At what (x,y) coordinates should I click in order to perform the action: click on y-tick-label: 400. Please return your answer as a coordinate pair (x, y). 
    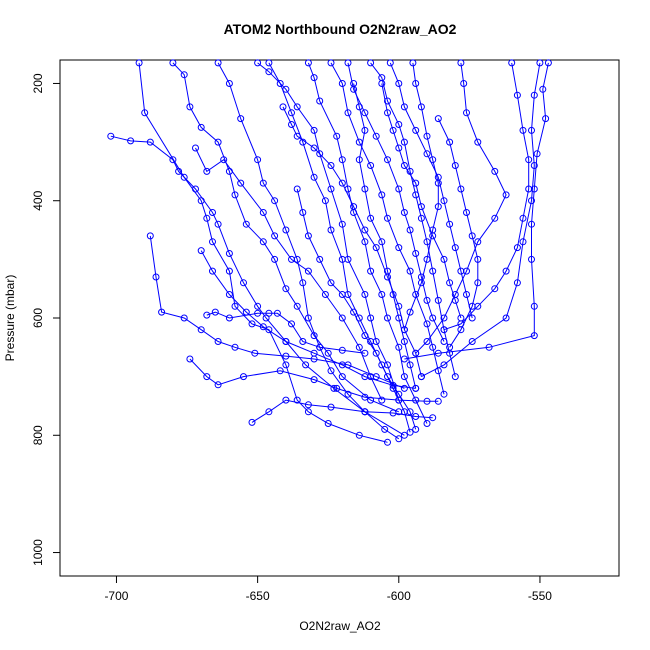
    Looking at the image, I should click on (38, 200).